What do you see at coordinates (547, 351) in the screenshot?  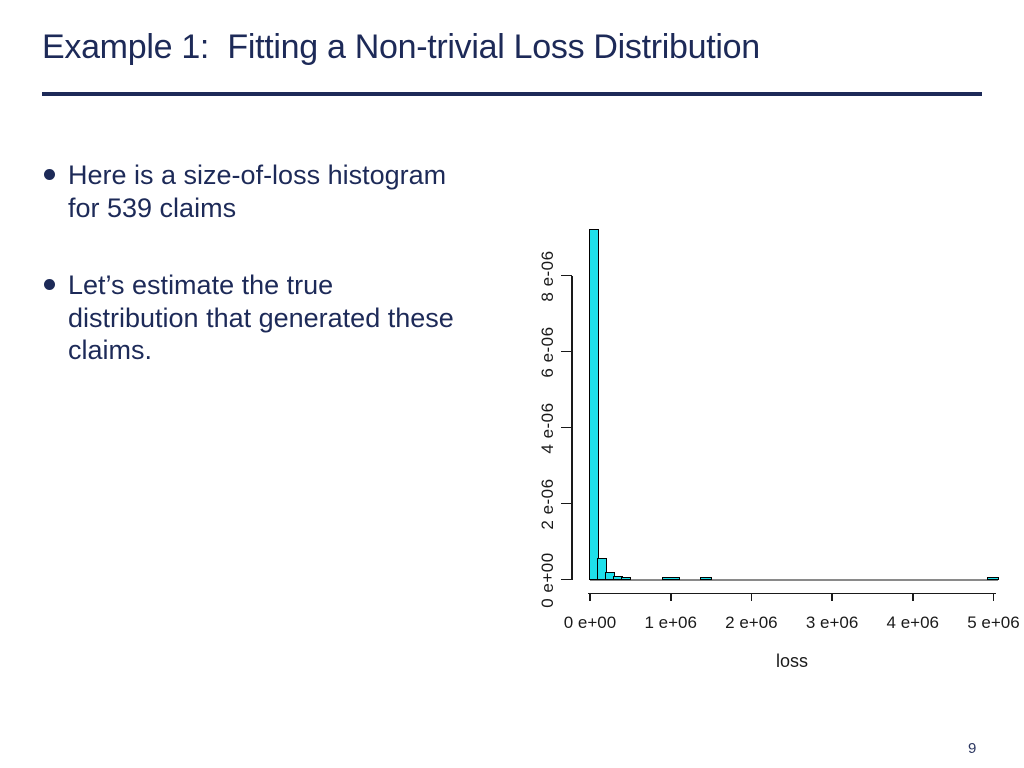 I see `y-axis-tick-label: 6 e-06` at bounding box center [547, 351].